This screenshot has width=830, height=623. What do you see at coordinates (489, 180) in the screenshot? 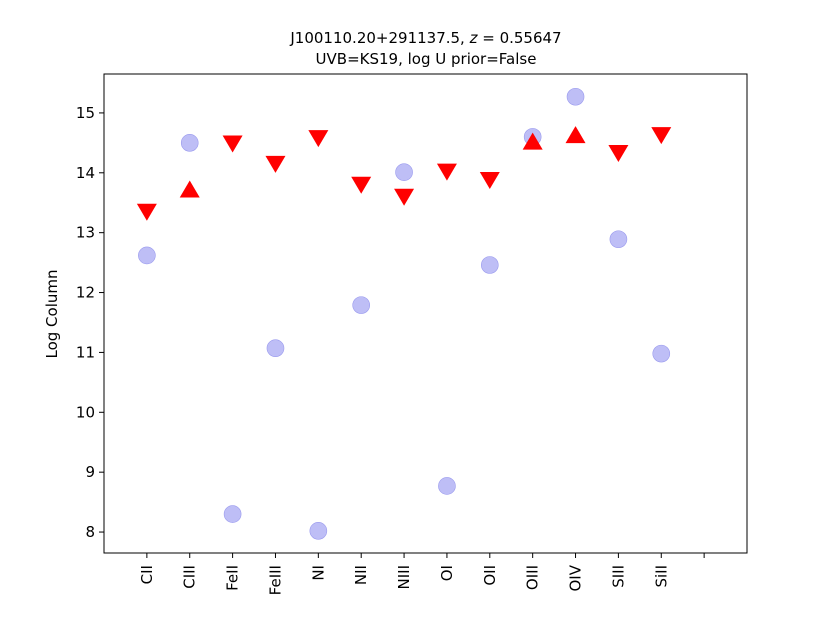
I see `down-triangle-point-OII` at bounding box center [489, 180].